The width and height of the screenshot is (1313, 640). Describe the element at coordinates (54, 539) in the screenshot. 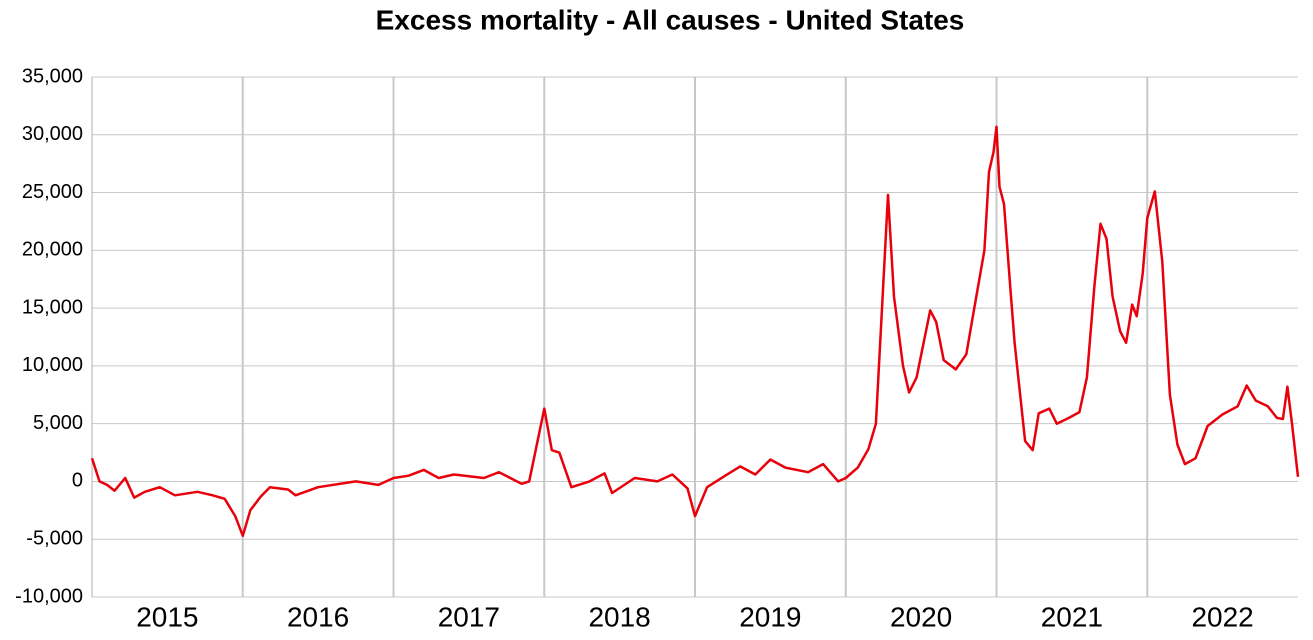

I see `y-tick-label: -5,000` at that location.